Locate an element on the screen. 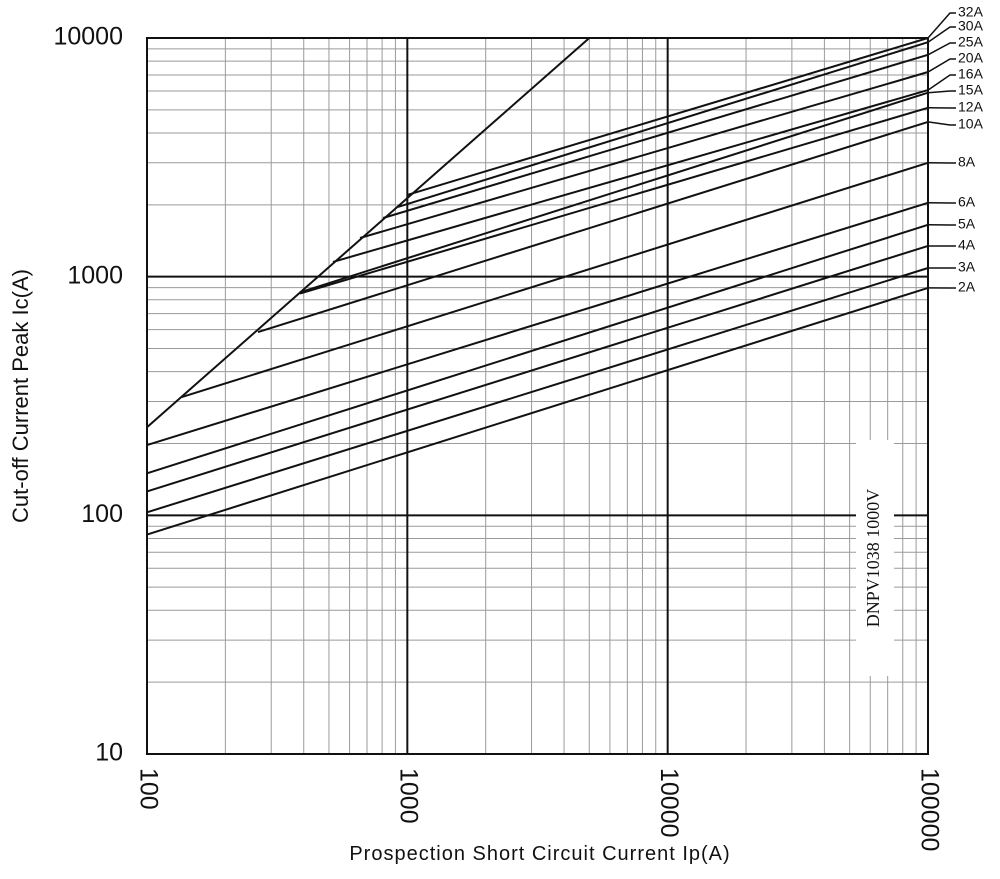 The image size is (1000, 879). legend-label: 10A is located at coordinates (971, 124).